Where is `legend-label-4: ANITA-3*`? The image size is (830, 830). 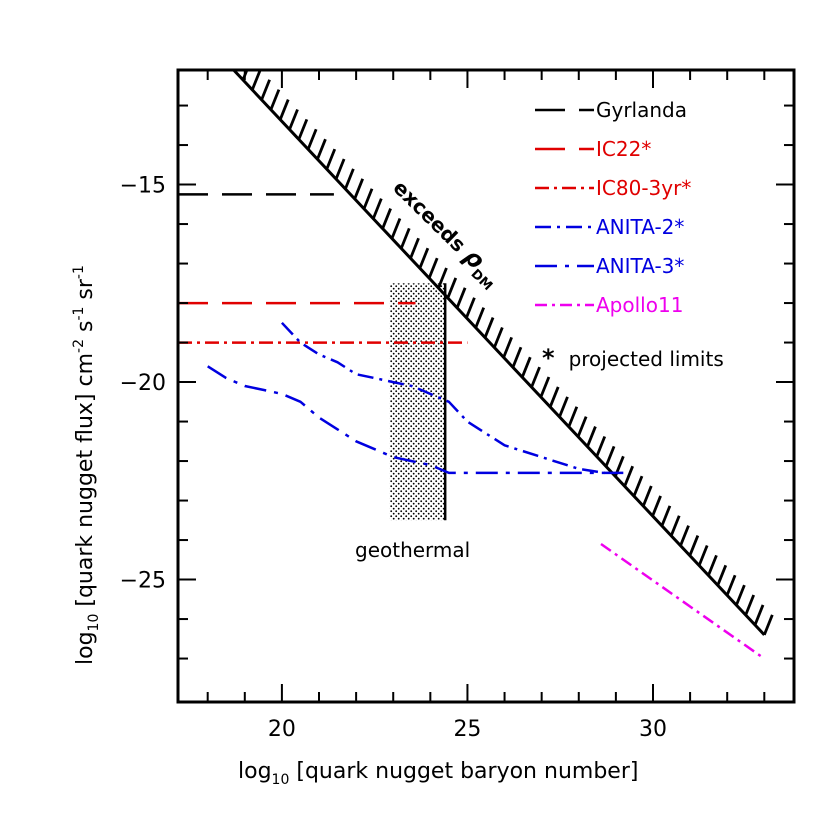 legend-label-4: ANITA-3* is located at coordinates (640, 266).